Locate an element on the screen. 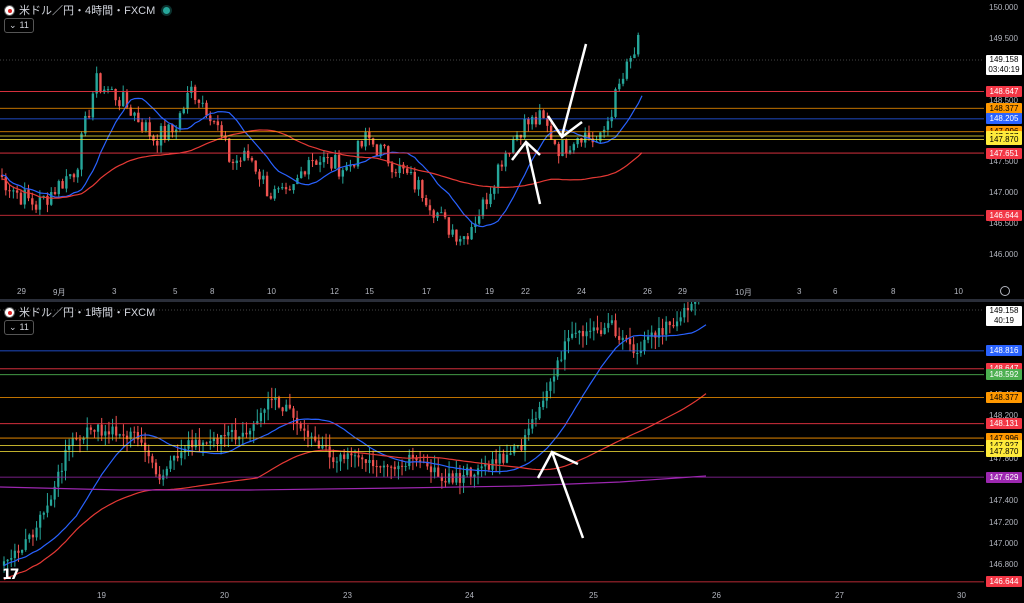  panel-divider is located at coordinates (512, 300).